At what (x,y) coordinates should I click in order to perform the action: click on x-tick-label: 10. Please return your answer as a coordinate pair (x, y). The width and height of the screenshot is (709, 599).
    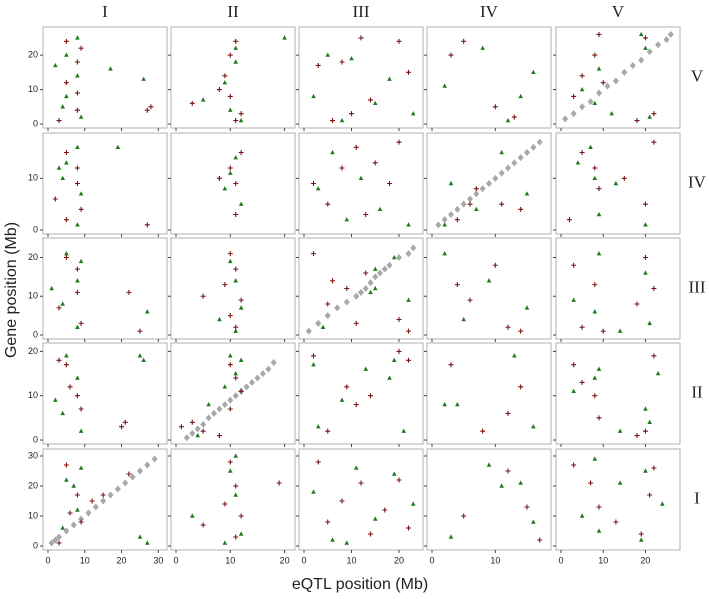
    Looking at the image, I should click on (495, 560).